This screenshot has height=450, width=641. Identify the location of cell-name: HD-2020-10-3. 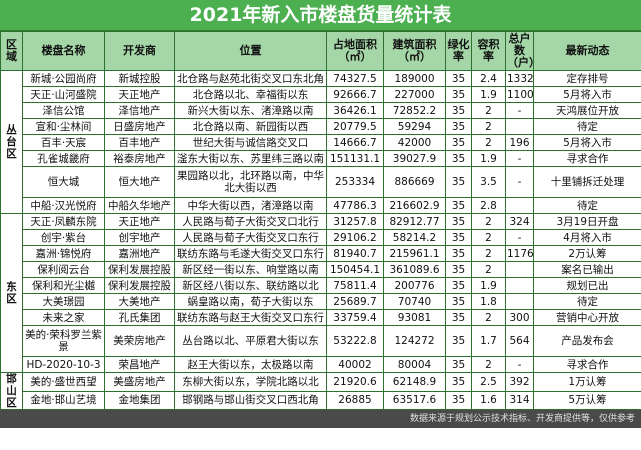
(63, 364).